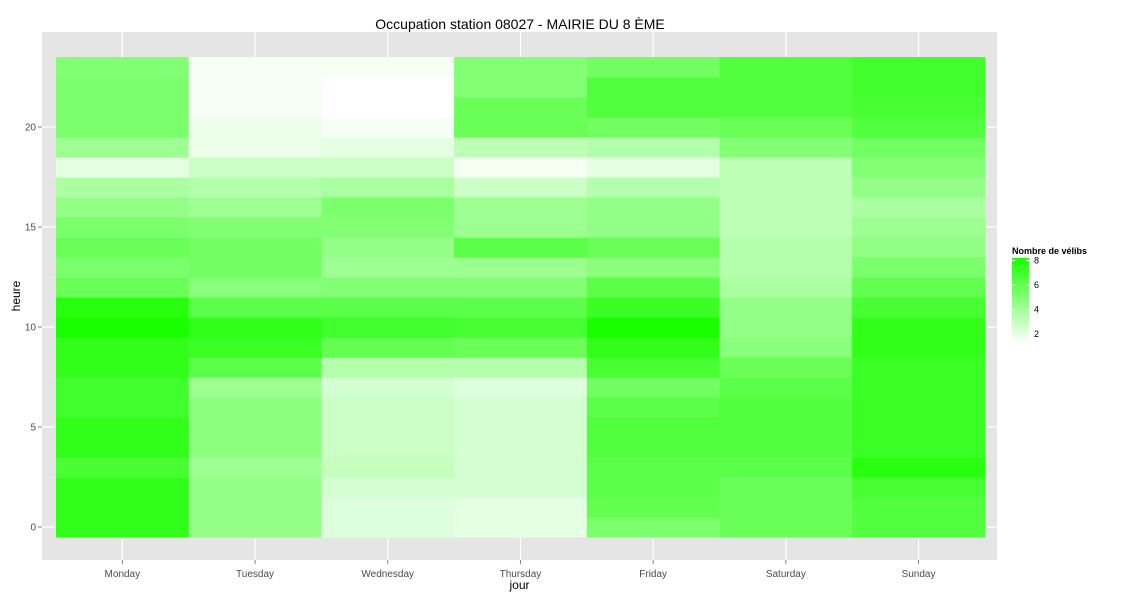 The image size is (1125, 600). Describe the element at coordinates (255, 574) in the screenshot. I see `x-tick-label: Tuesday` at that location.